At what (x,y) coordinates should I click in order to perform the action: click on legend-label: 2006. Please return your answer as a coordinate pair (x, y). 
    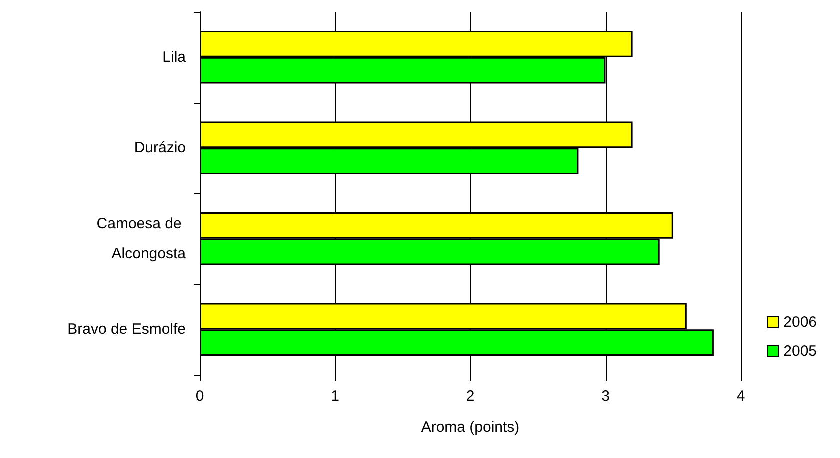
    Looking at the image, I should click on (801, 322).